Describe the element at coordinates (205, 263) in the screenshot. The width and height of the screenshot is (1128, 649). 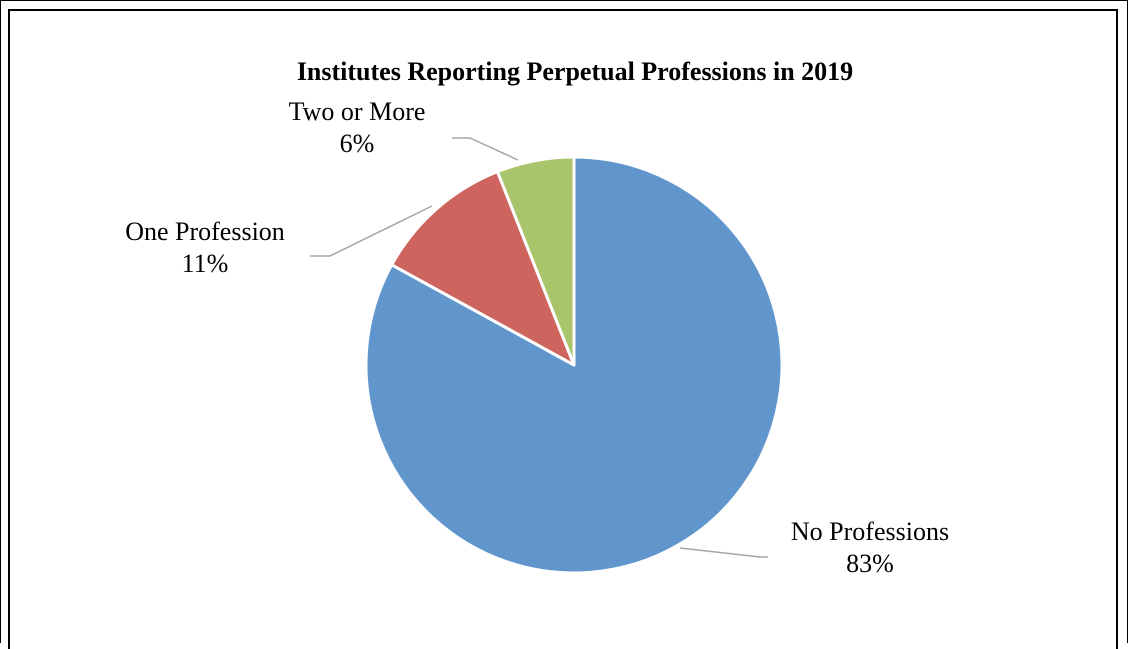
I see `data-label-percent: 11%` at that location.